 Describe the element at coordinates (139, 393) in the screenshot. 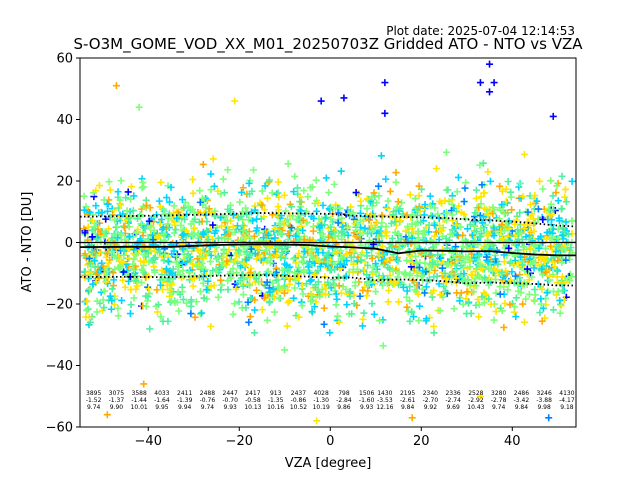

I see `bin-count: 3588` at that location.